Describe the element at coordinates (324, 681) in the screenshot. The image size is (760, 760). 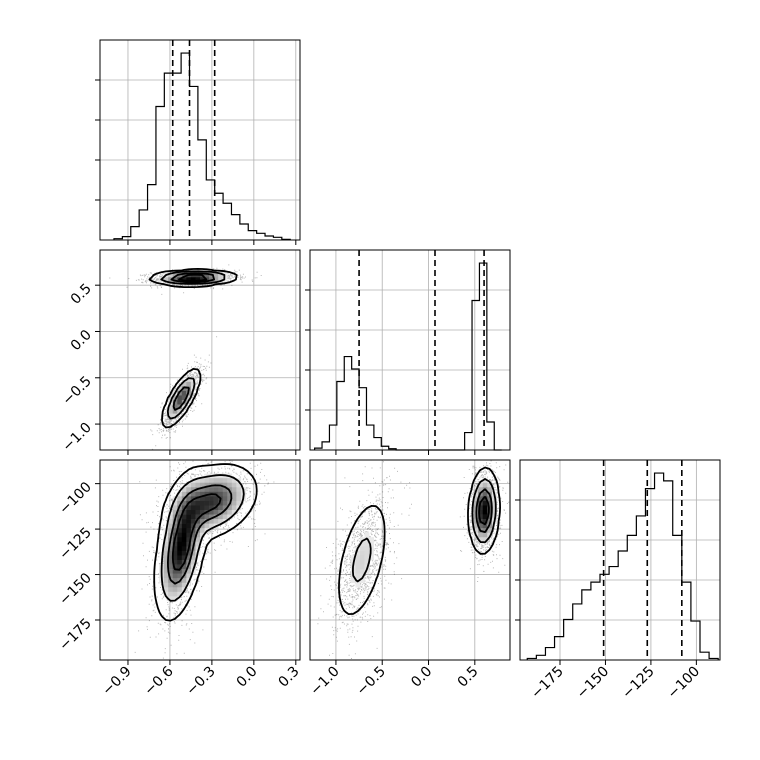
I see `x-tick-label-p1-0: −1.0` at that location.